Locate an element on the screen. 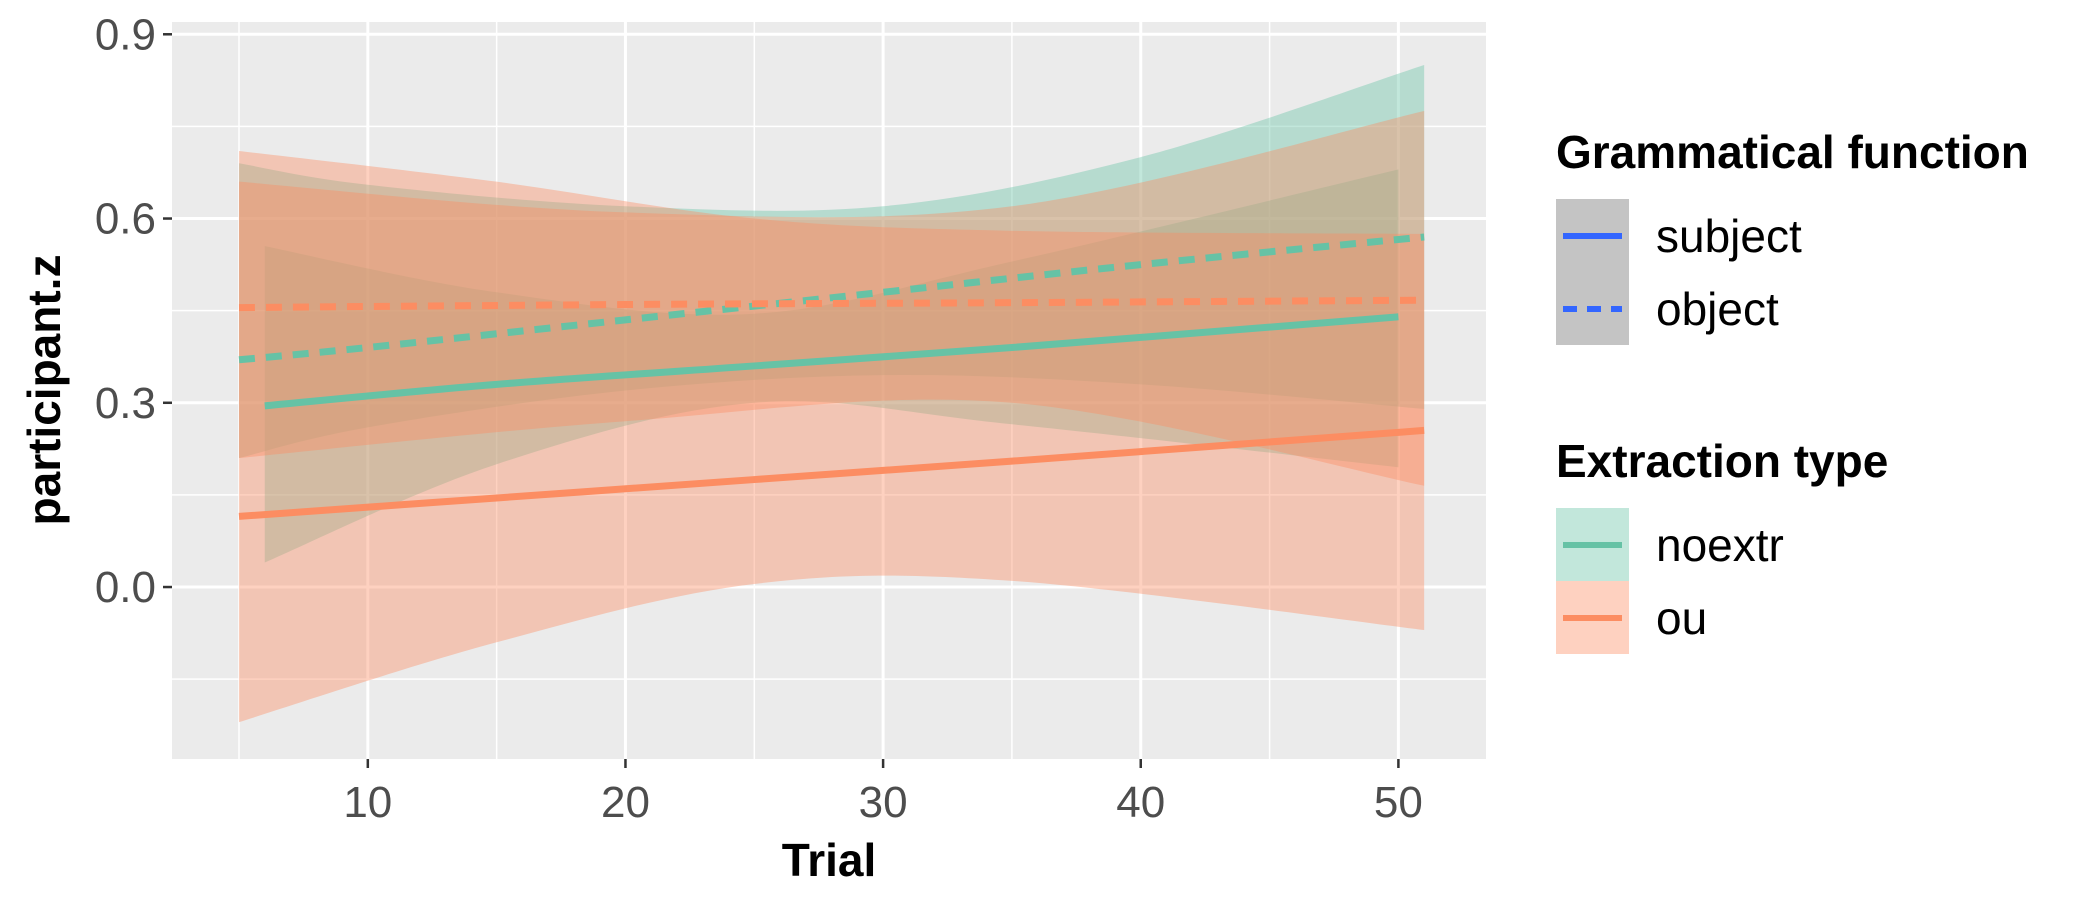 This screenshot has width=2100, height=900. y-tick-label-3: 0.9 is located at coordinates (125, 34).